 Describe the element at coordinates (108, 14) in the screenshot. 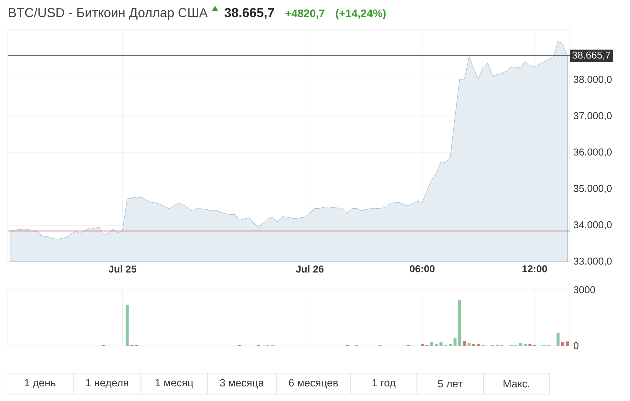

I see `chart-title: BTC/USD - Биткоин Доллар США` at that location.